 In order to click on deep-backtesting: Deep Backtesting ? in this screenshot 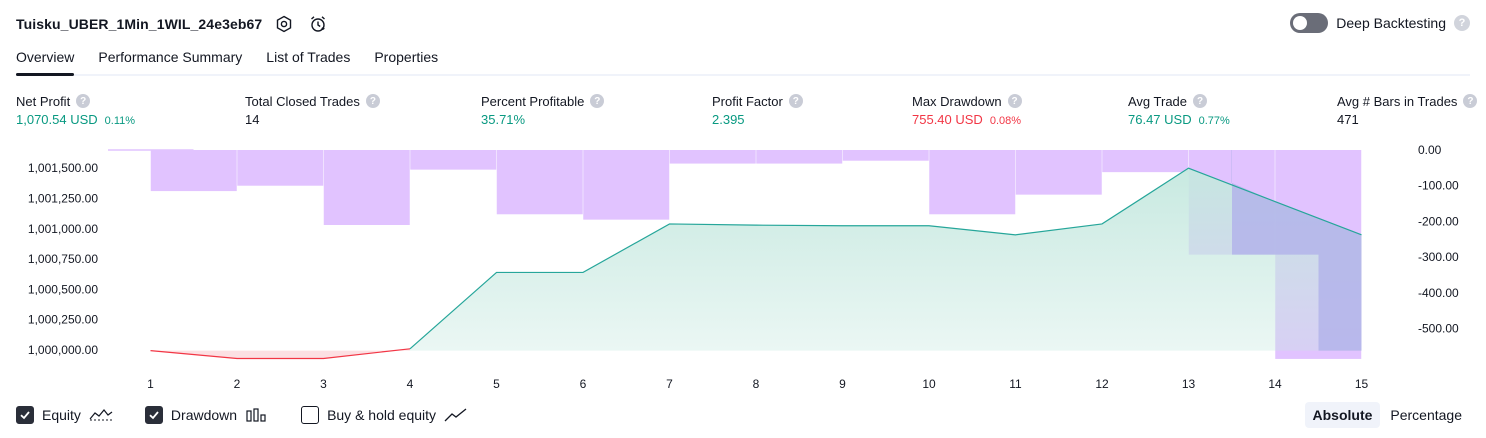, I will do `click(1380, 23)`.